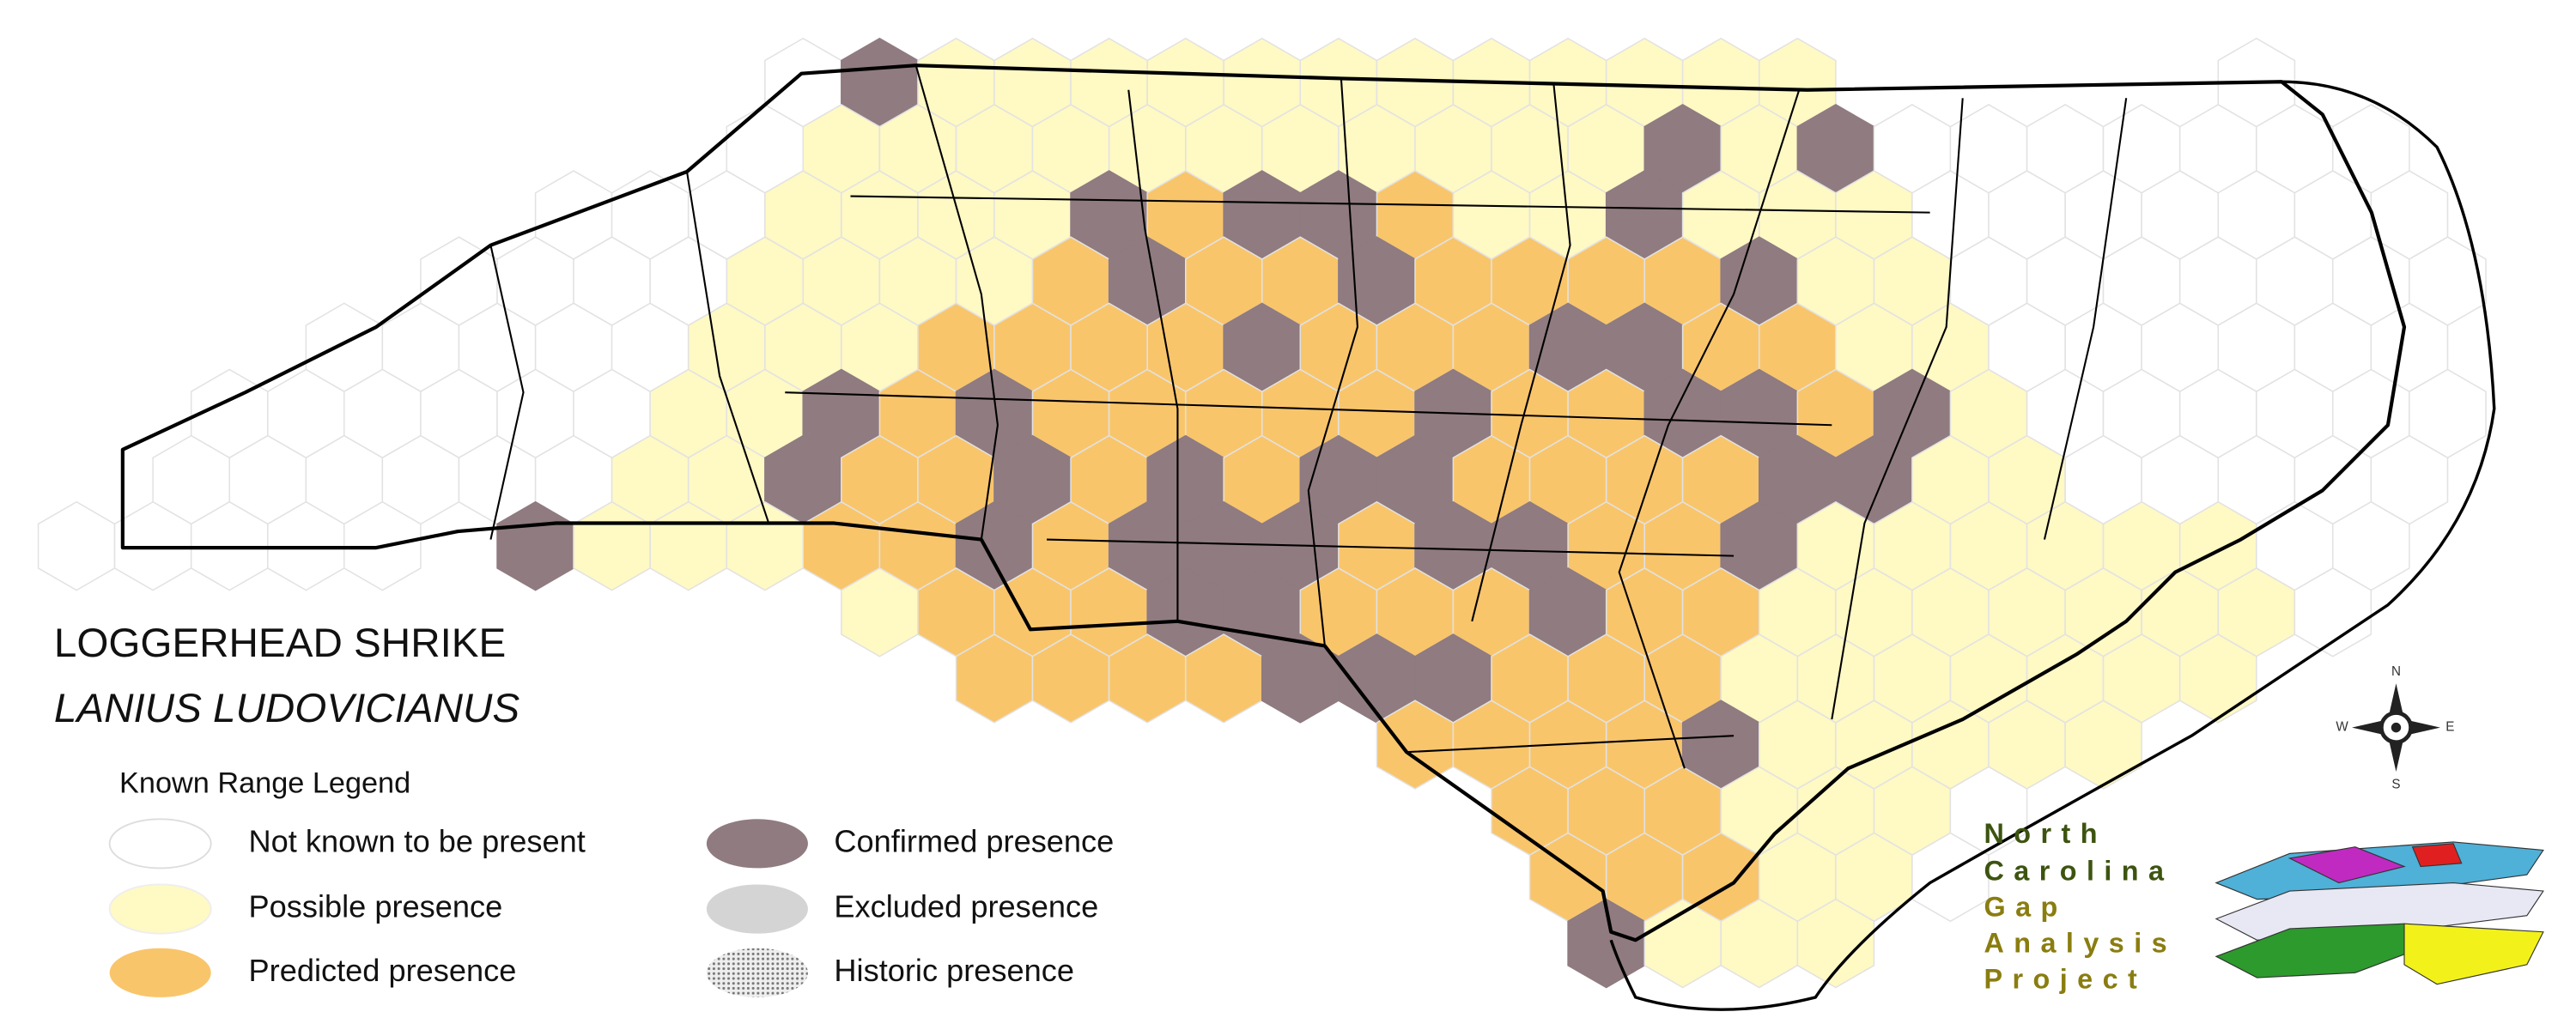 The image size is (2576, 1030). Describe the element at coordinates (2342, 727) in the screenshot. I see `compass-label: W` at that location.